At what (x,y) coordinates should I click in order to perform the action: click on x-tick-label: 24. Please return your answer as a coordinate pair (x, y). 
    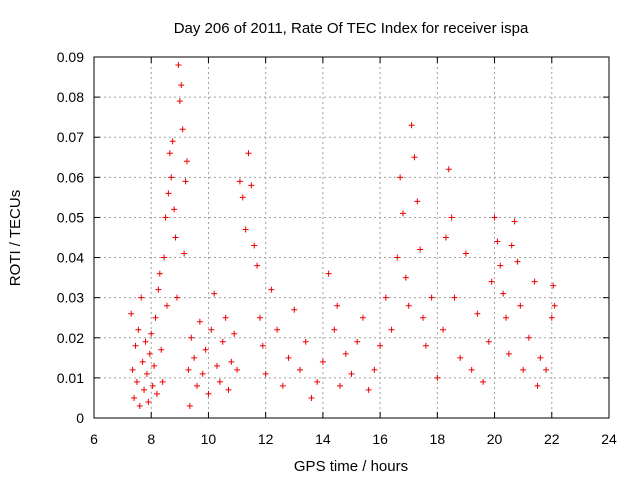
    Looking at the image, I should click on (609, 439).